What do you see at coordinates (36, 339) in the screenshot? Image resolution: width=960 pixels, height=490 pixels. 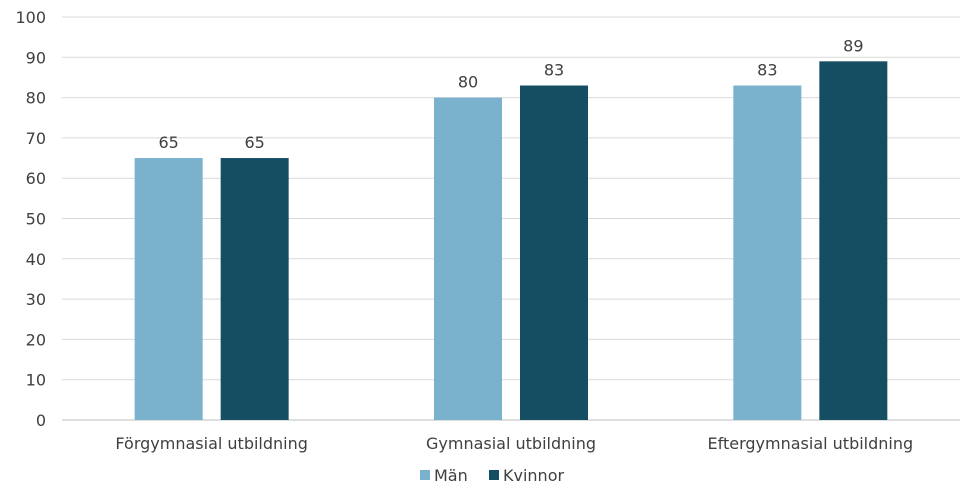 I see `y-tick-label: 20` at bounding box center [36, 339].